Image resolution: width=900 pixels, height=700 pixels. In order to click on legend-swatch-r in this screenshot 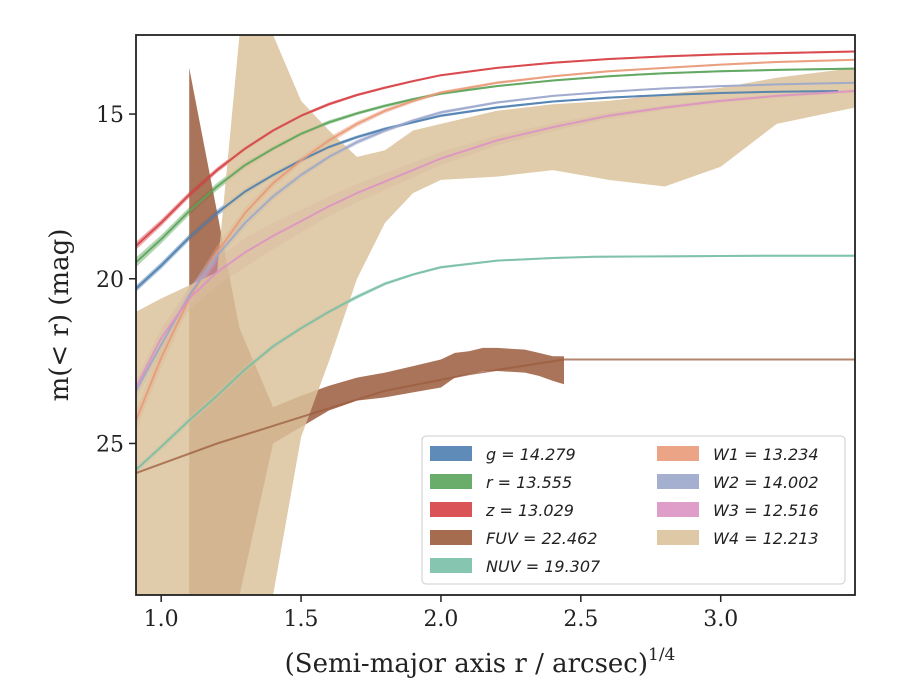, I will do `click(451, 481)`.